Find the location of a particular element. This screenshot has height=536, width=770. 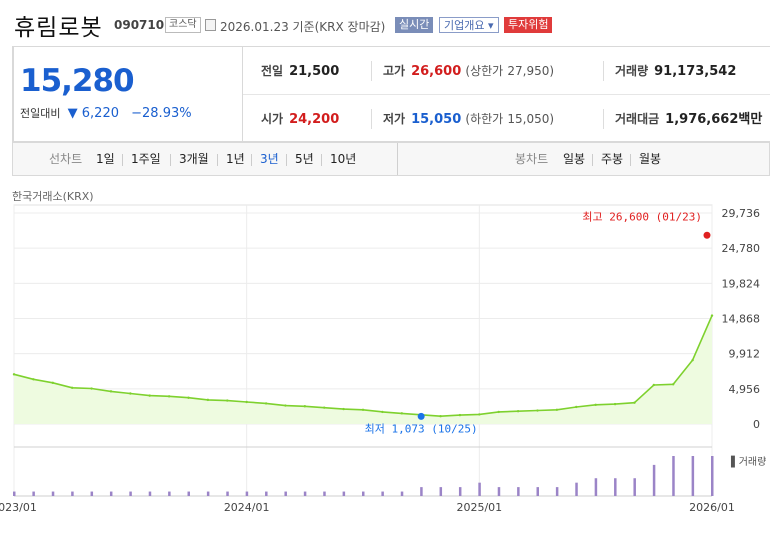

x-tick-label: 2024/01 is located at coordinates (247, 507).